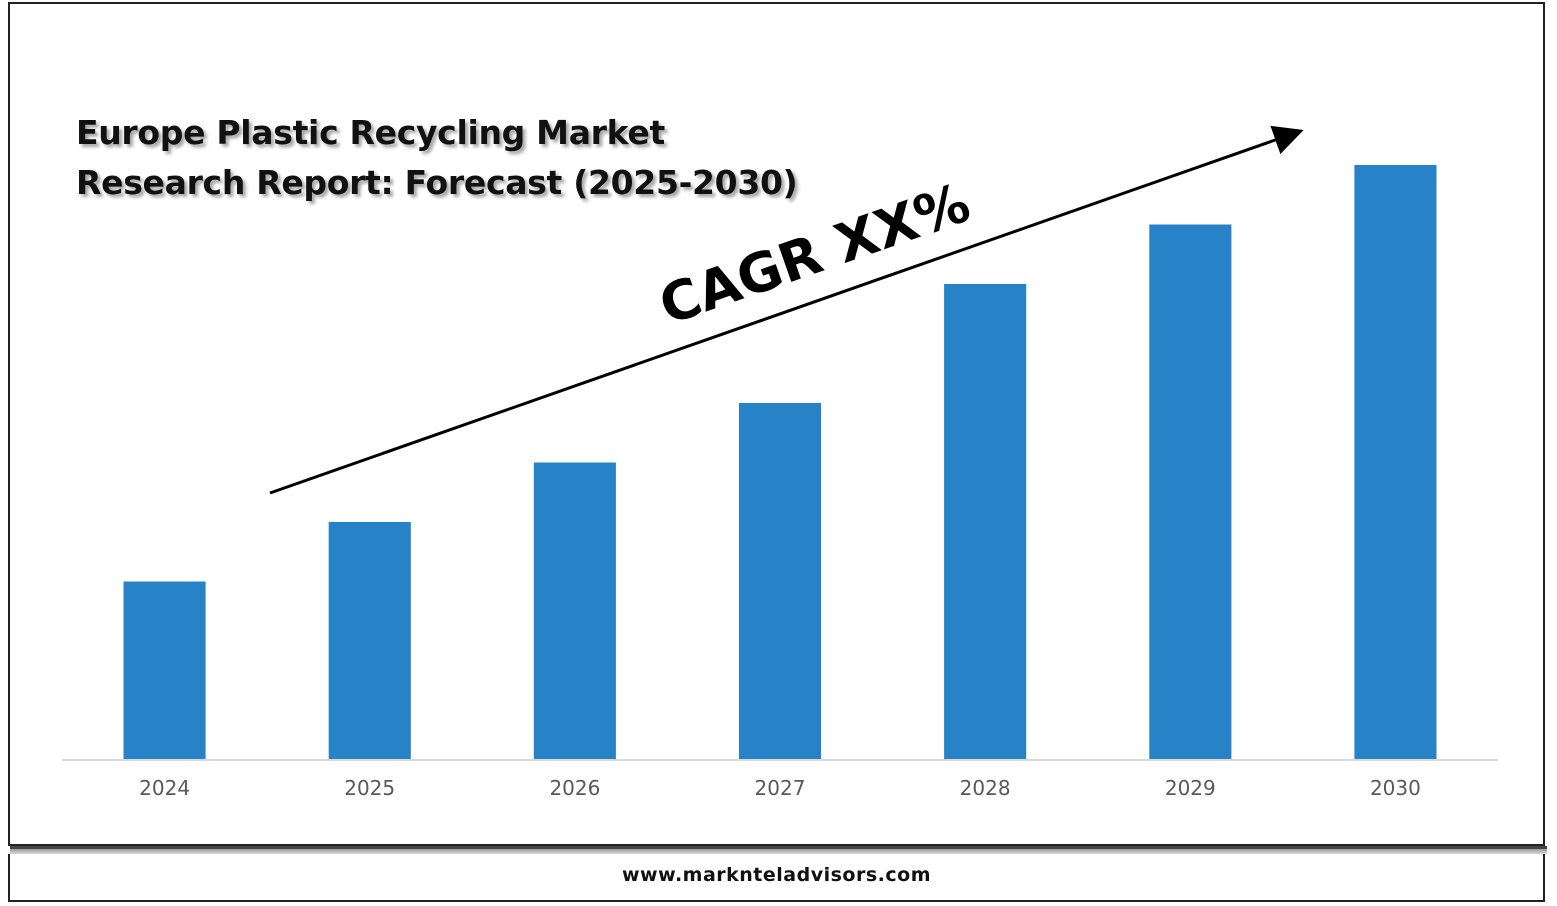 The image size is (1557, 906). I want to click on x-axis-ticks: 2024 2025 2026 2027 2028 2029 2030, so click(780, 788).